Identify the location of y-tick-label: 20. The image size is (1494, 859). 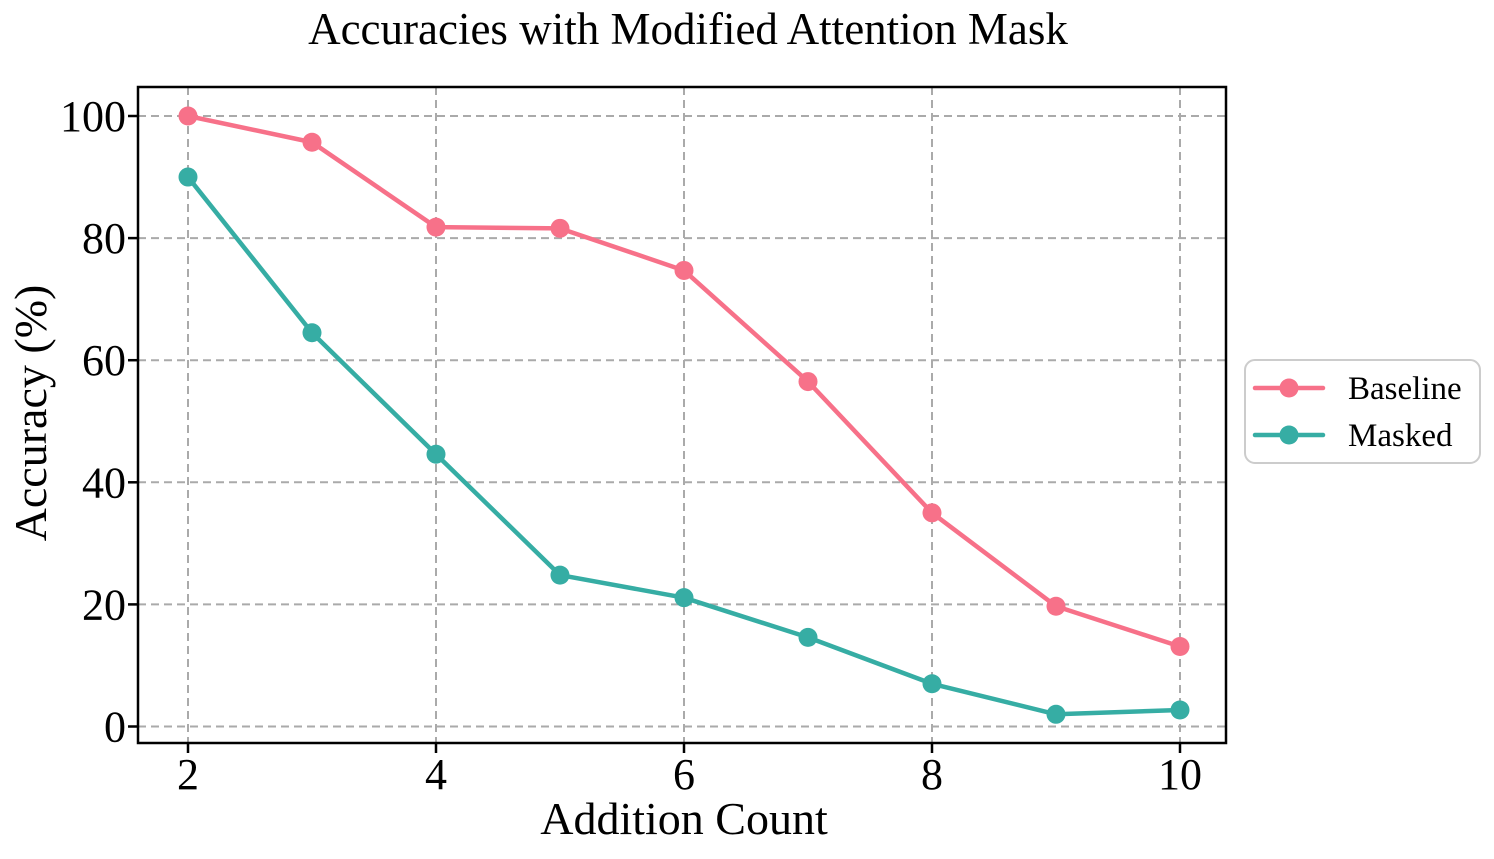
(104, 604).